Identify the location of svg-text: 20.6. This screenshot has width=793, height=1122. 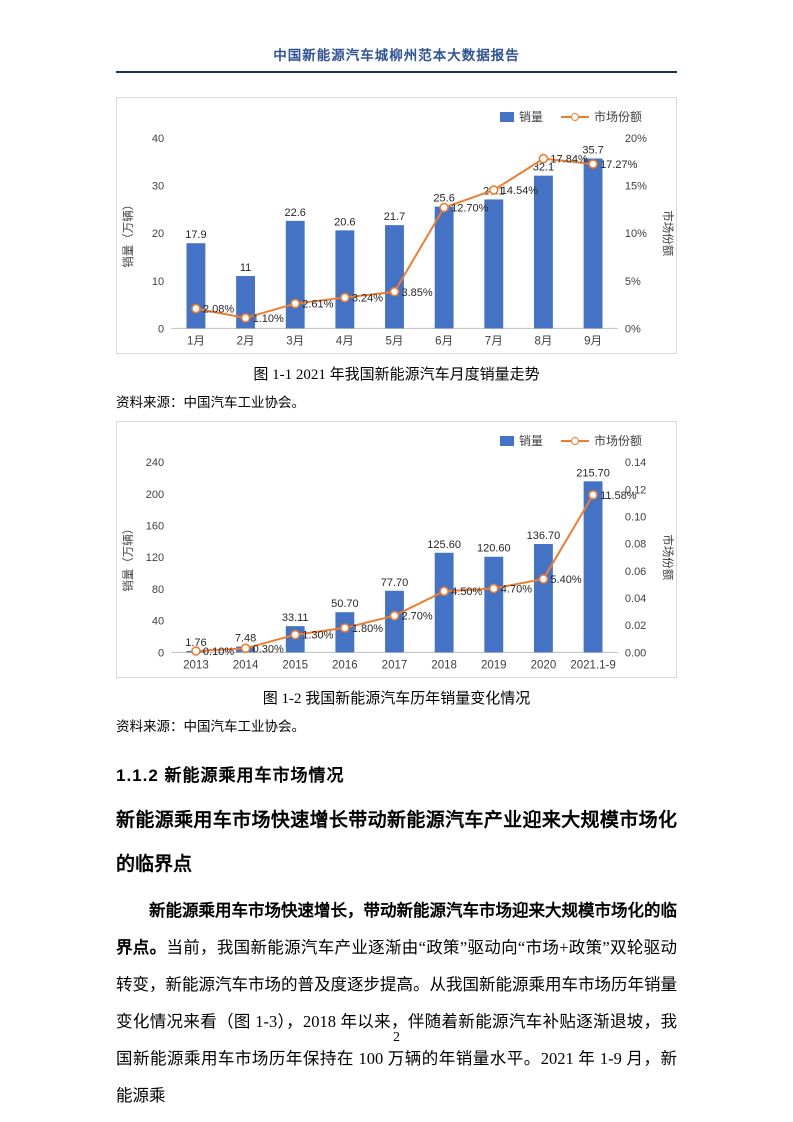
(344, 222).